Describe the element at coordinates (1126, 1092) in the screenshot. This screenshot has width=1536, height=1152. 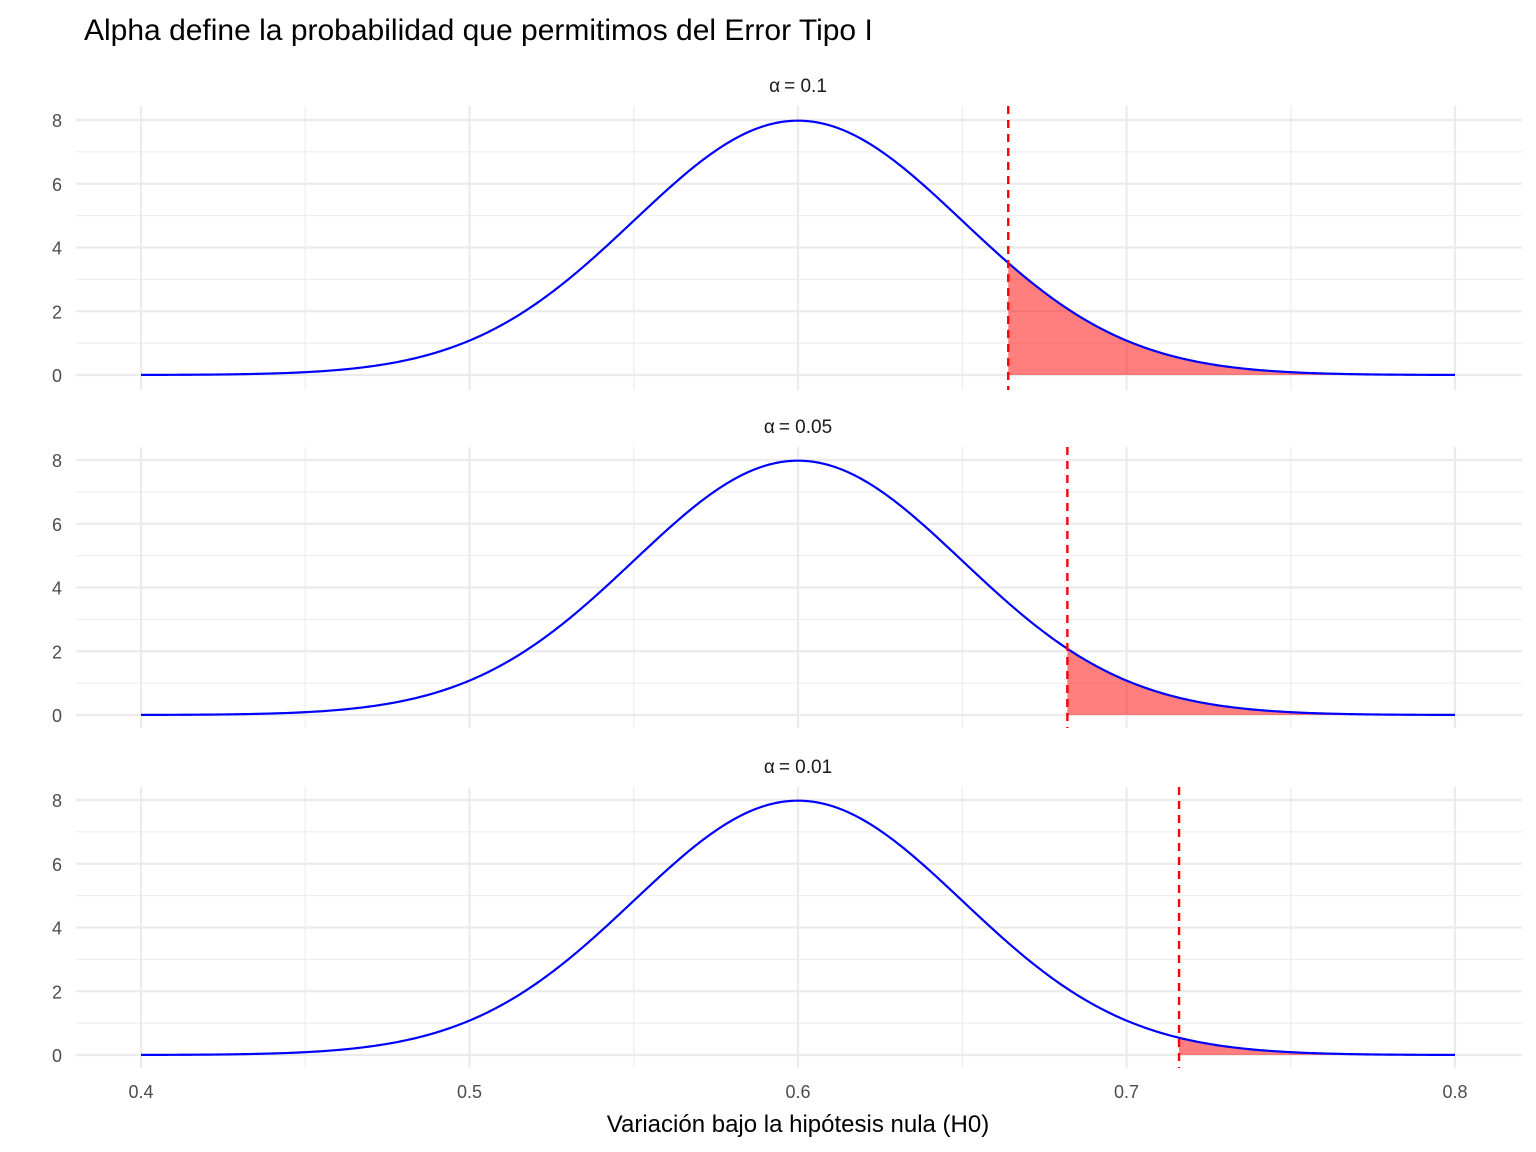
I see `x-tick-label: 0.7` at that location.